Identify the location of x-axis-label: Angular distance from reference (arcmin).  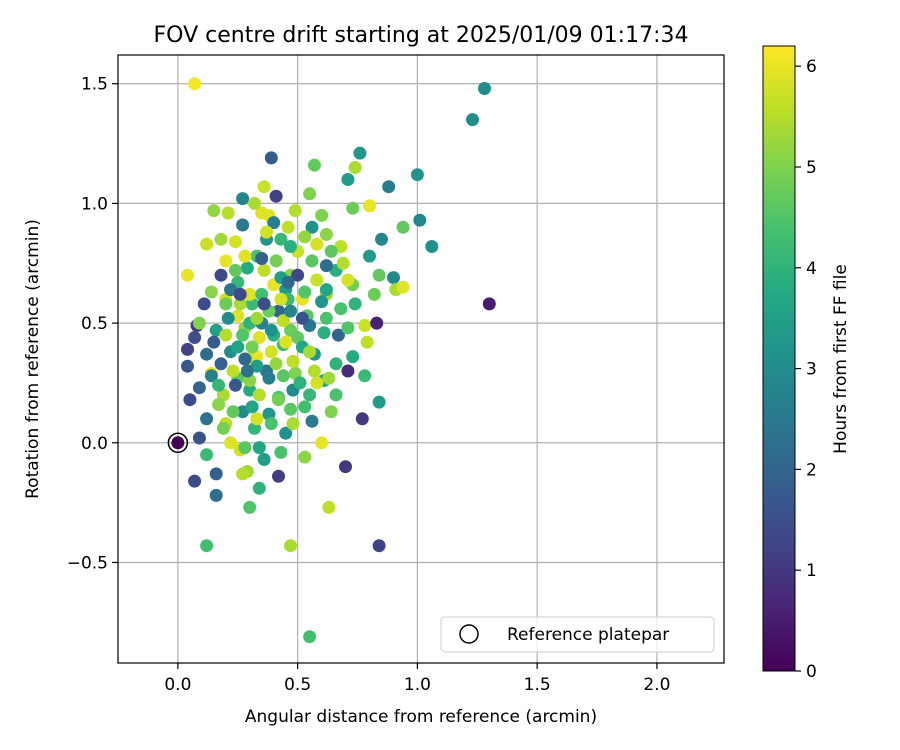
(421, 717).